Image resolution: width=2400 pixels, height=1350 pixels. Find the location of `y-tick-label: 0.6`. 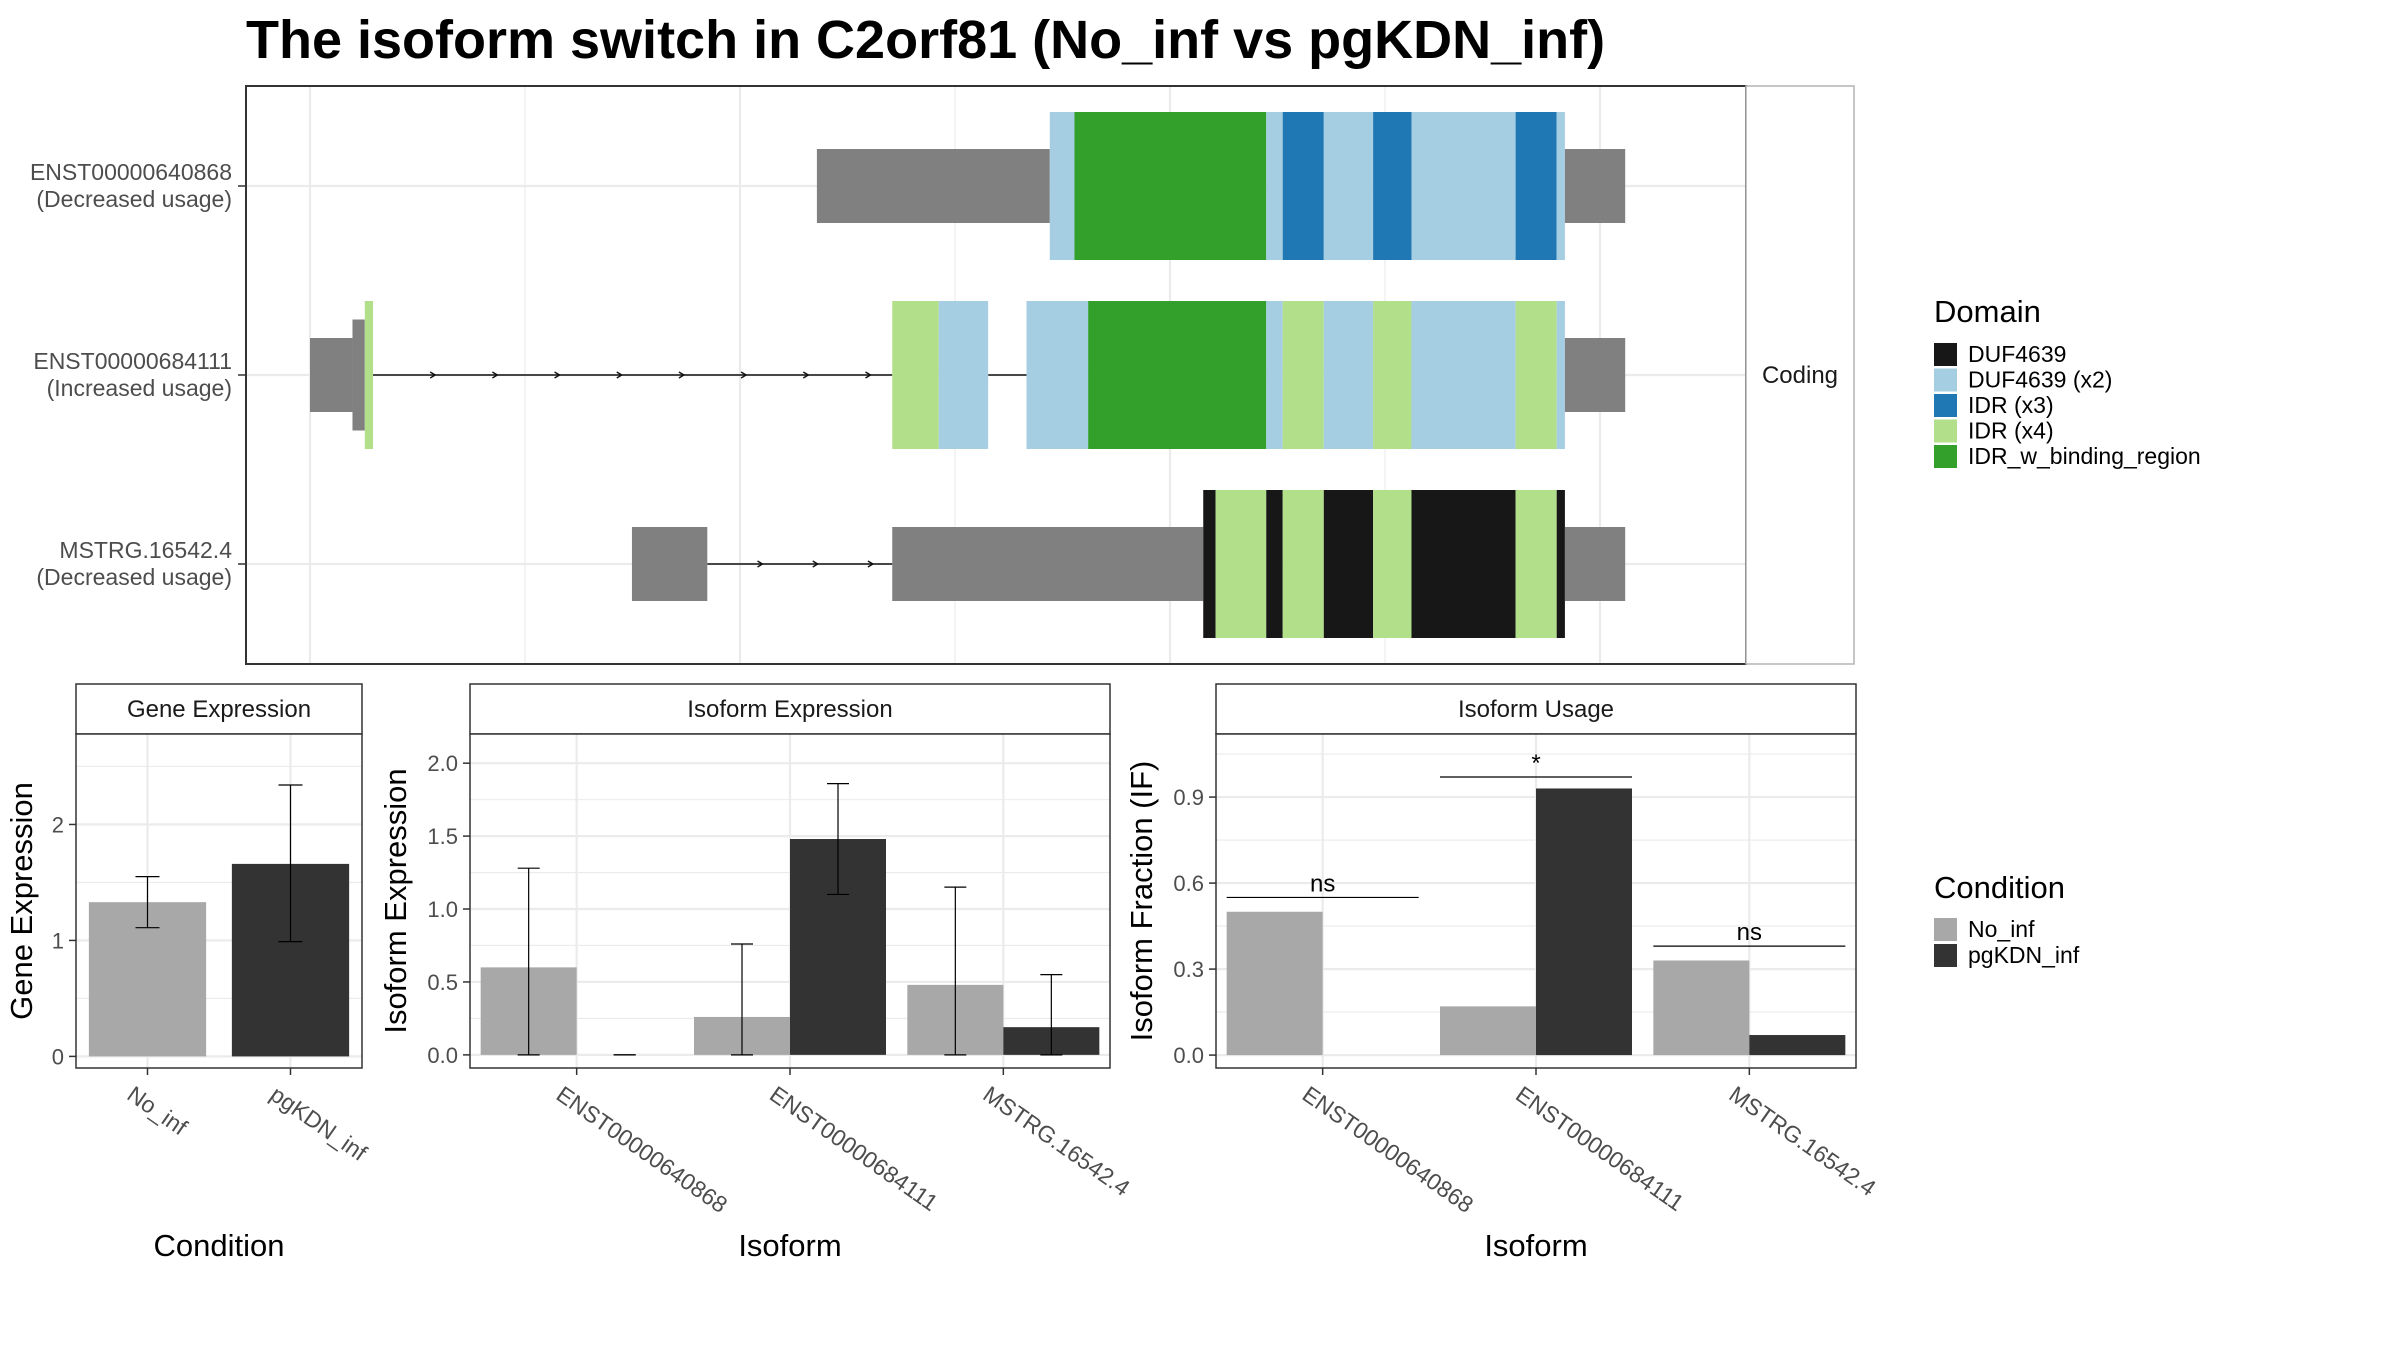

y-tick-label: 0.6 is located at coordinates (1188, 883).